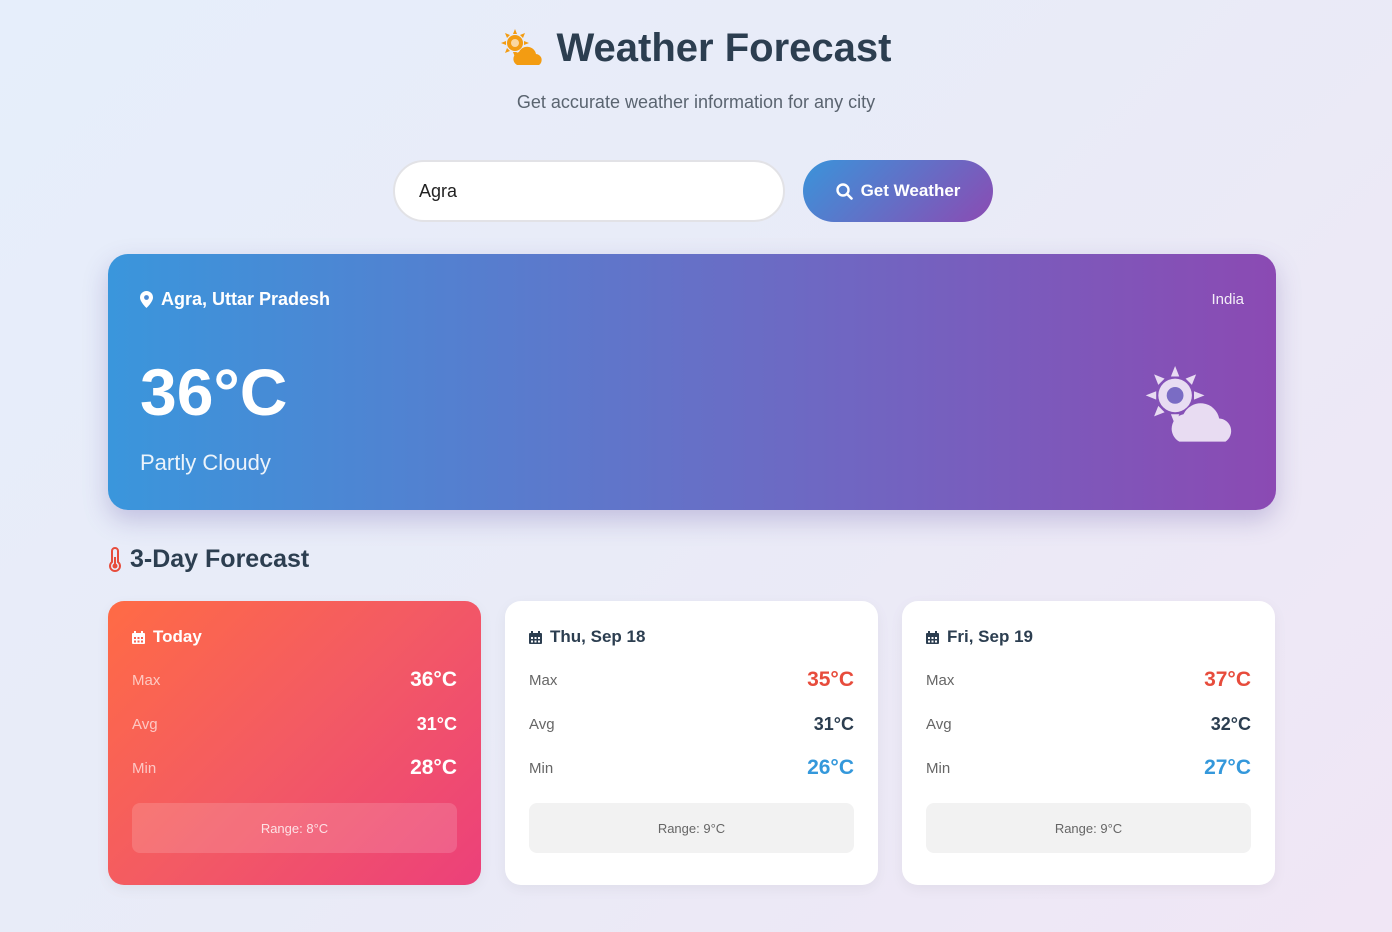 Image resolution: width=1392 pixels, height=932 pixels. What do you see at coordinates (1088, 679) in the screenshot?
I see `max-row: Max 37°C` at bounding box center [1088, 679].